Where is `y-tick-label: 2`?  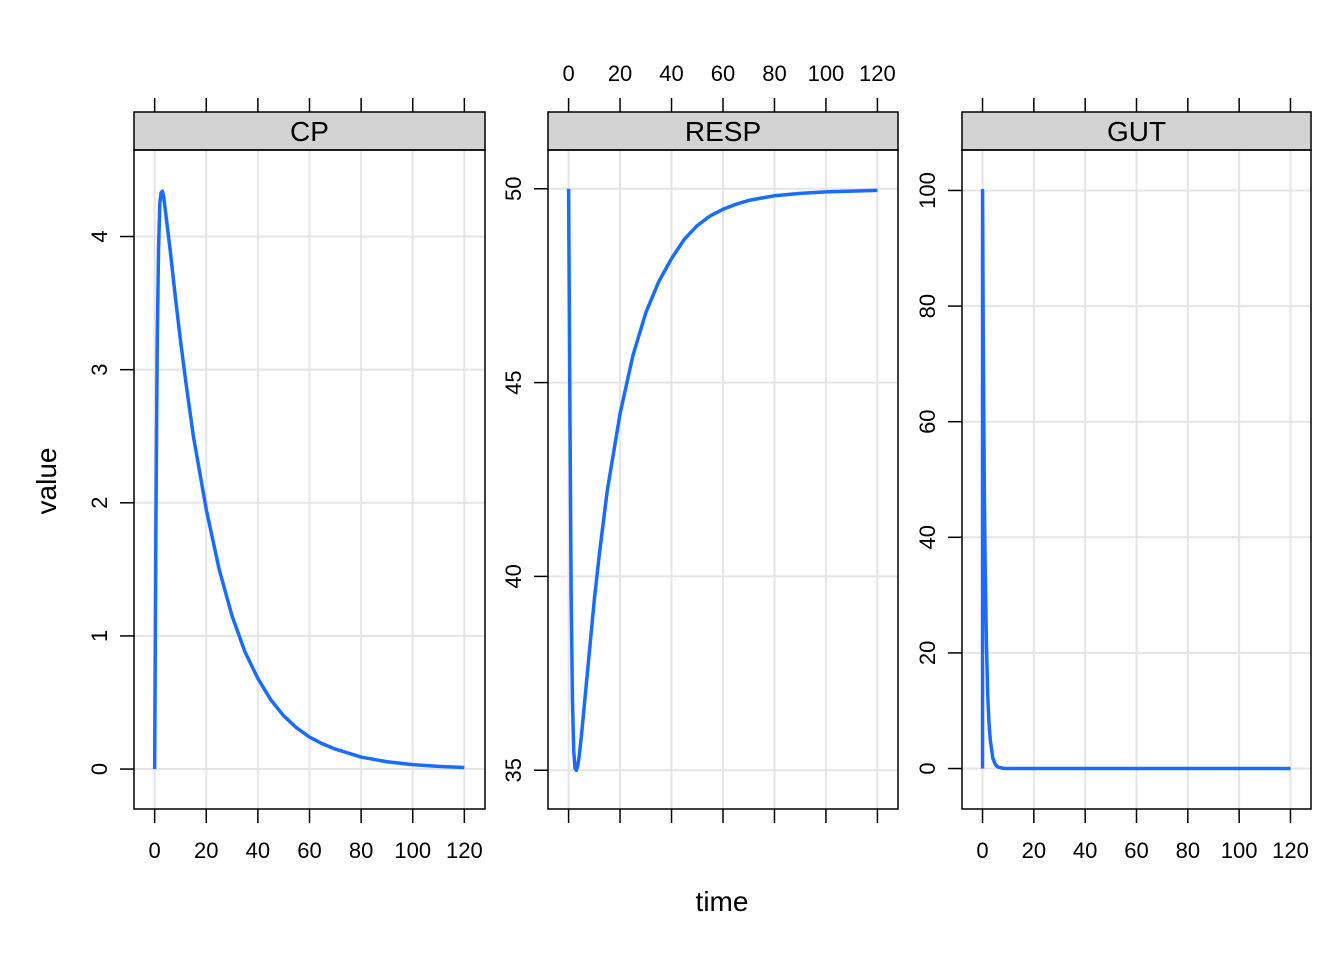 y-tick-label: 2 is located at coordinates (99, 503).